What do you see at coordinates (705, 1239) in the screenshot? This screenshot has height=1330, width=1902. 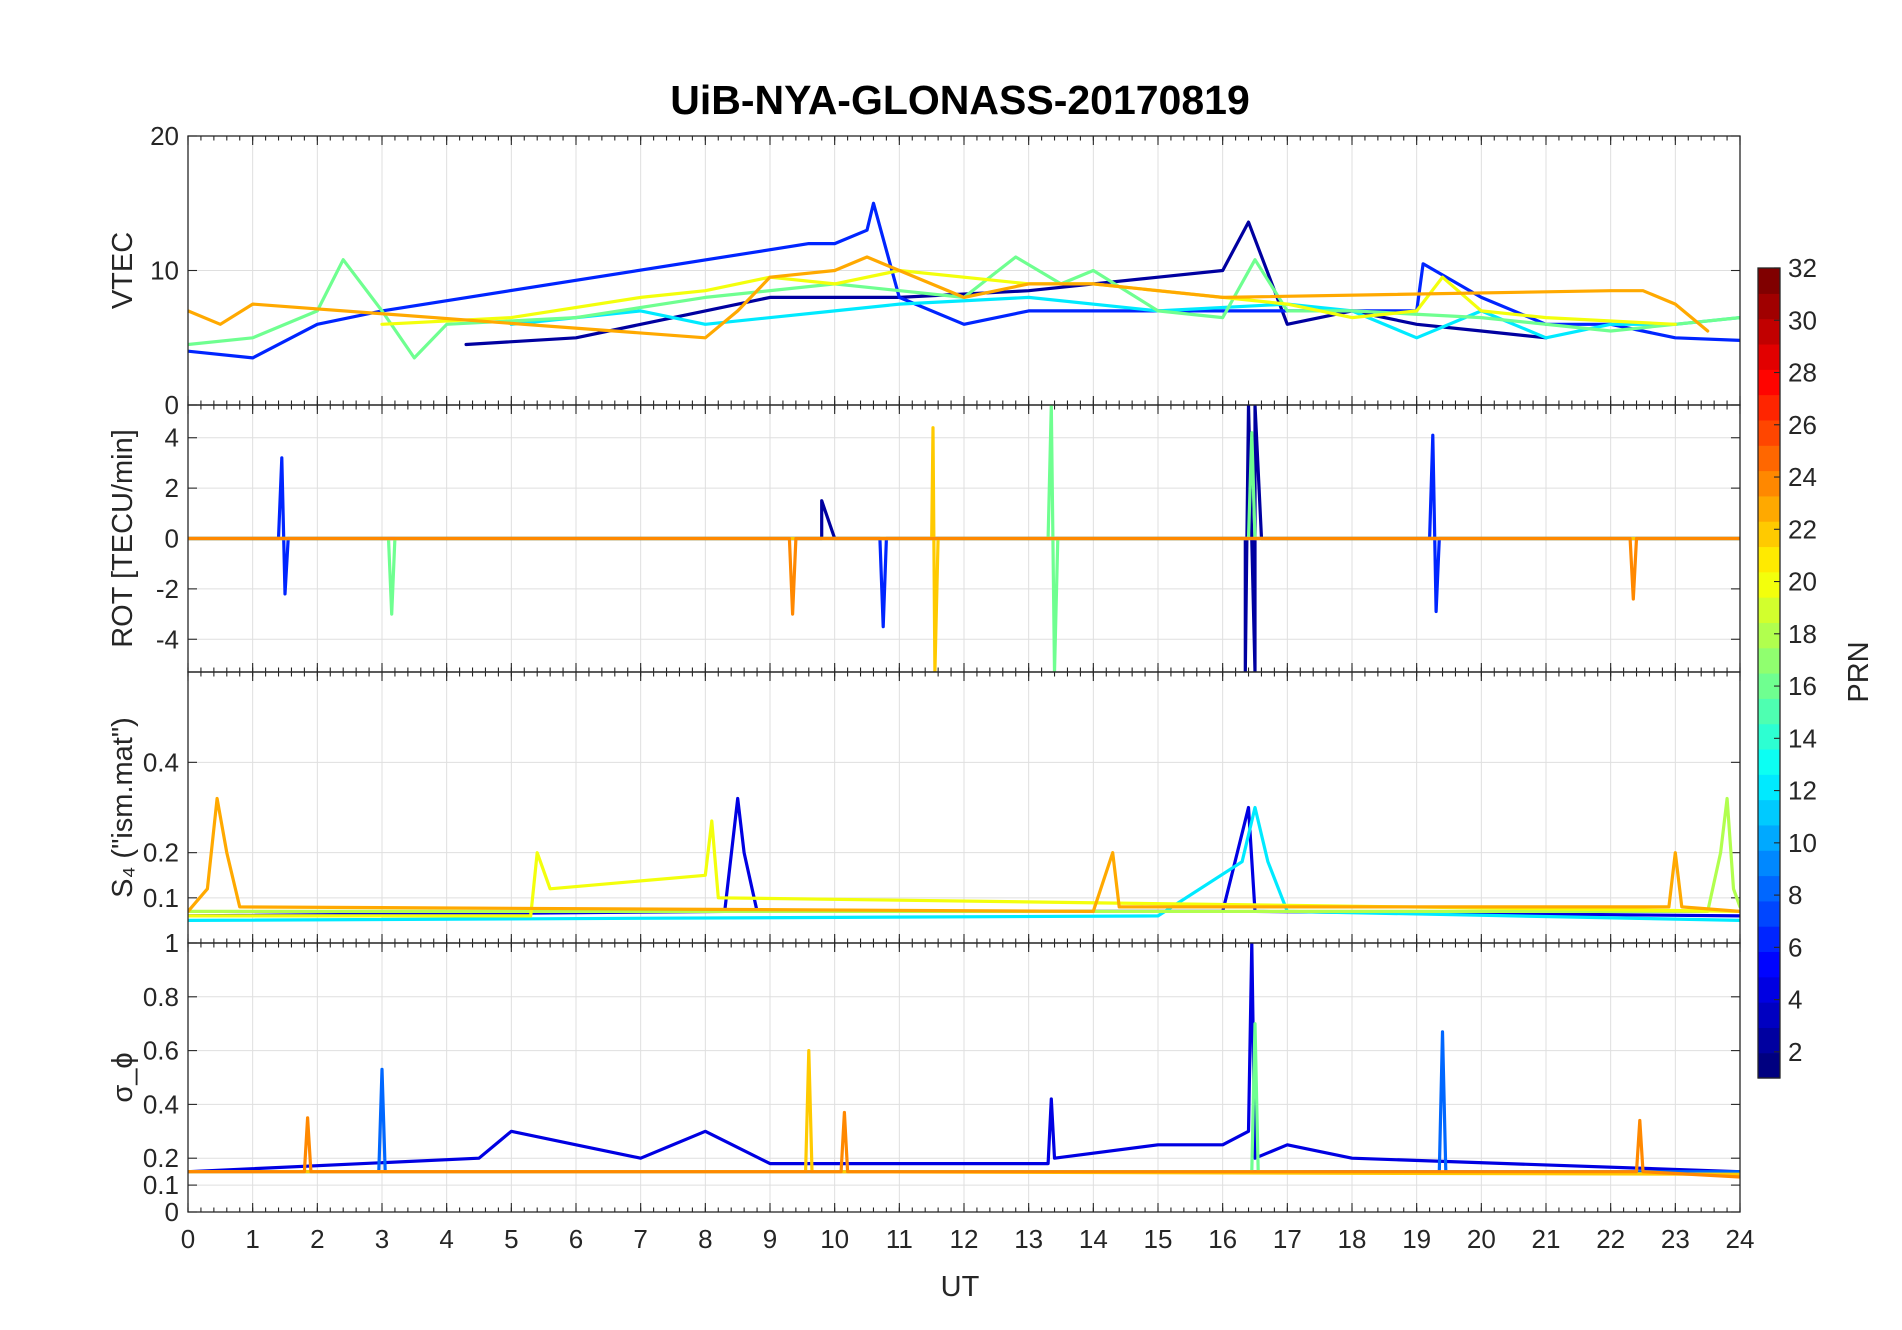 I see `x-tick-label: 8` at bounding box center [705, 1239].